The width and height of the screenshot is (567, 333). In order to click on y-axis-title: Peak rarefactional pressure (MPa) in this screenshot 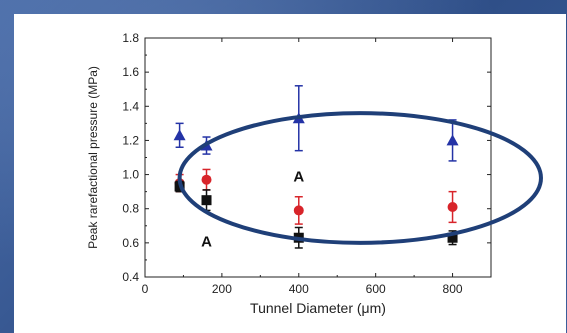, I will do `click(93, 157)`.